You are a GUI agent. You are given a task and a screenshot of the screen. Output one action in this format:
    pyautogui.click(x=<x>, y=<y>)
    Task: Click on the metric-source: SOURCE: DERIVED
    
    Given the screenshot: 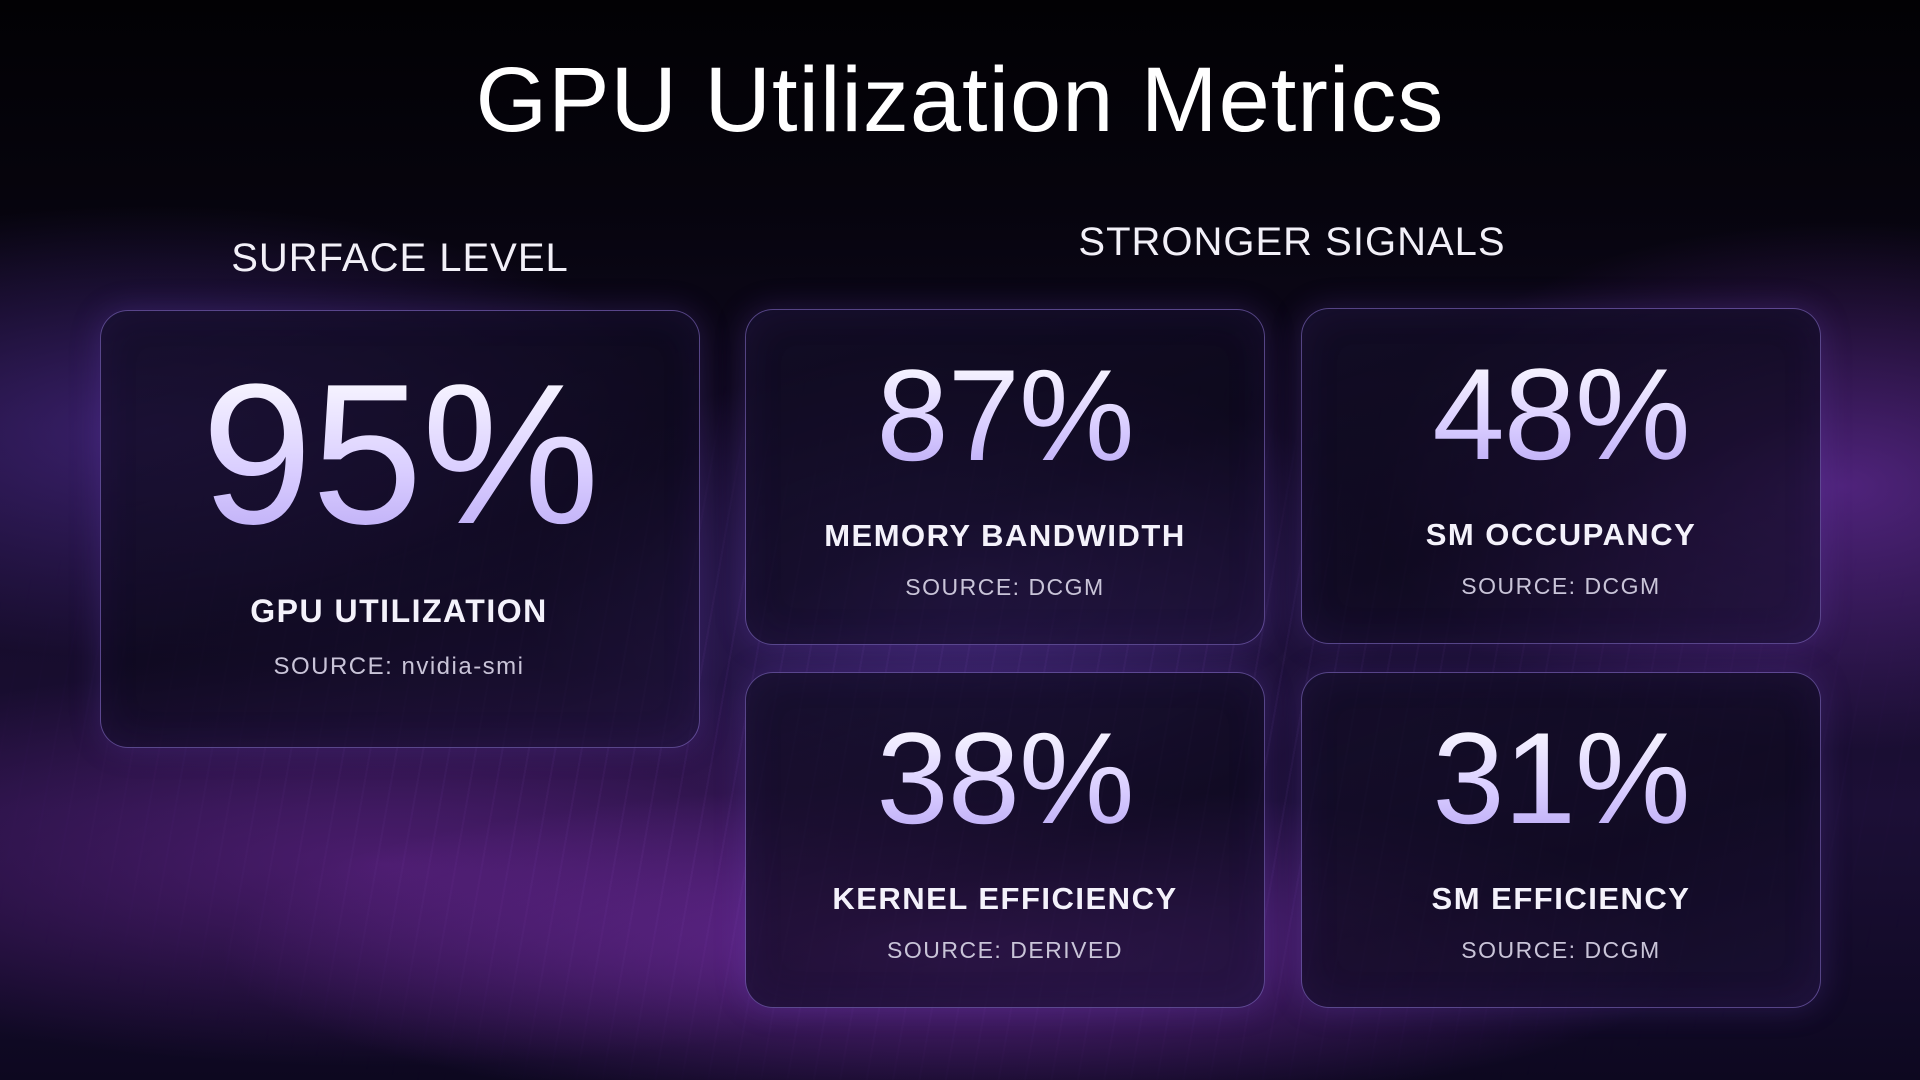 What is the action you would take?
    pyautogui.click(x=1005, y=950)
    